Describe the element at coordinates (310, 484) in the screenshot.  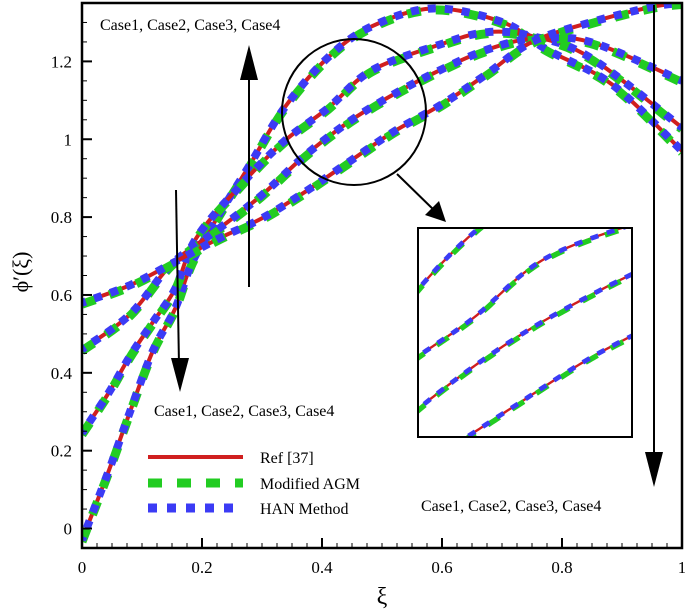
I see `legend-label-agm: Modified AGM` at that location.